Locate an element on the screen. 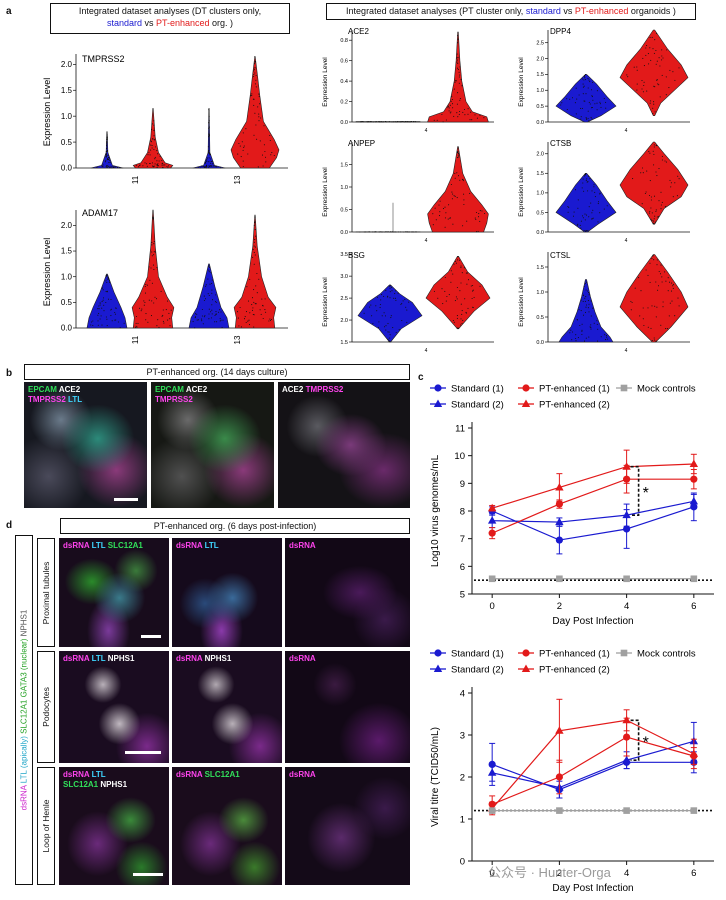  micrograph-d-pt-dsrna: dsRNA is located at coordinates (347, 592).